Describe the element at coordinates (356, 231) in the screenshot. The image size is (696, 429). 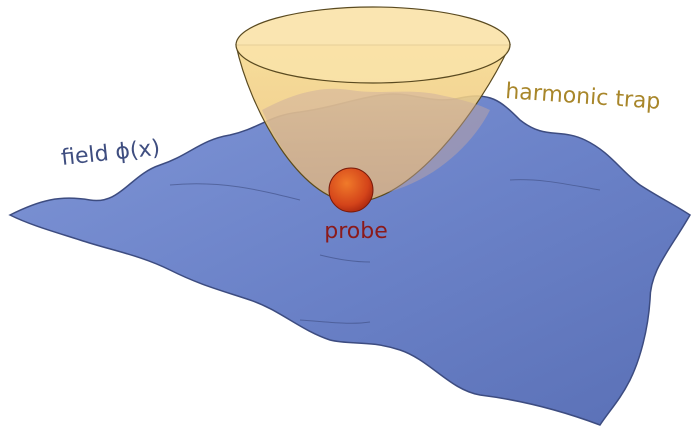
I see `probe-label: probe` at that location.